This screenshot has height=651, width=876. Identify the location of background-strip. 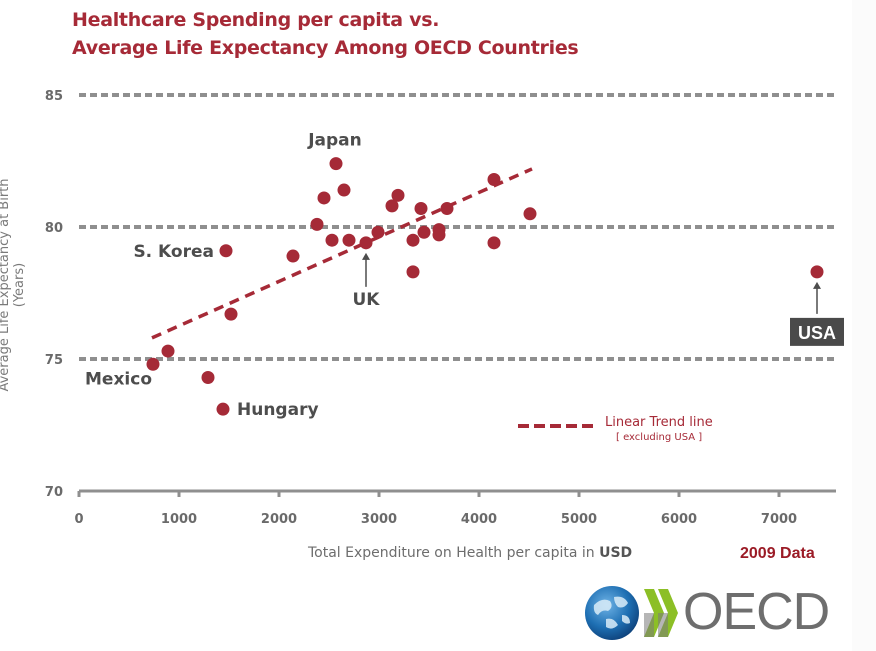
(864, 325).